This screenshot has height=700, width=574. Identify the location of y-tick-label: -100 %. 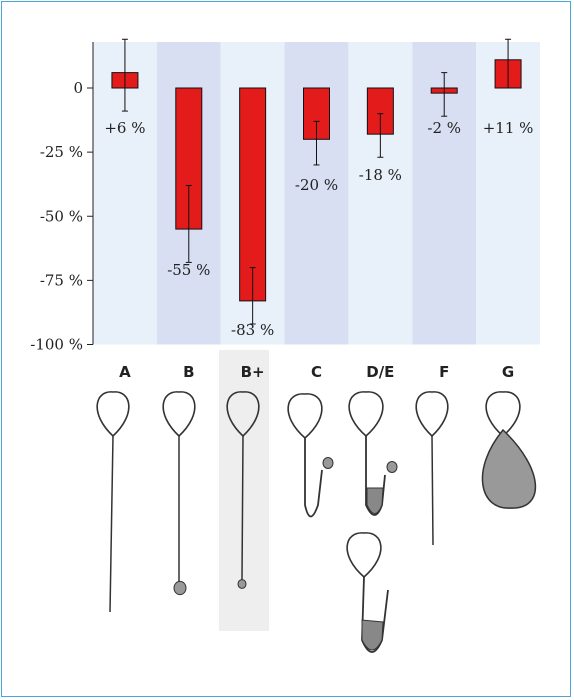
(56, 345).